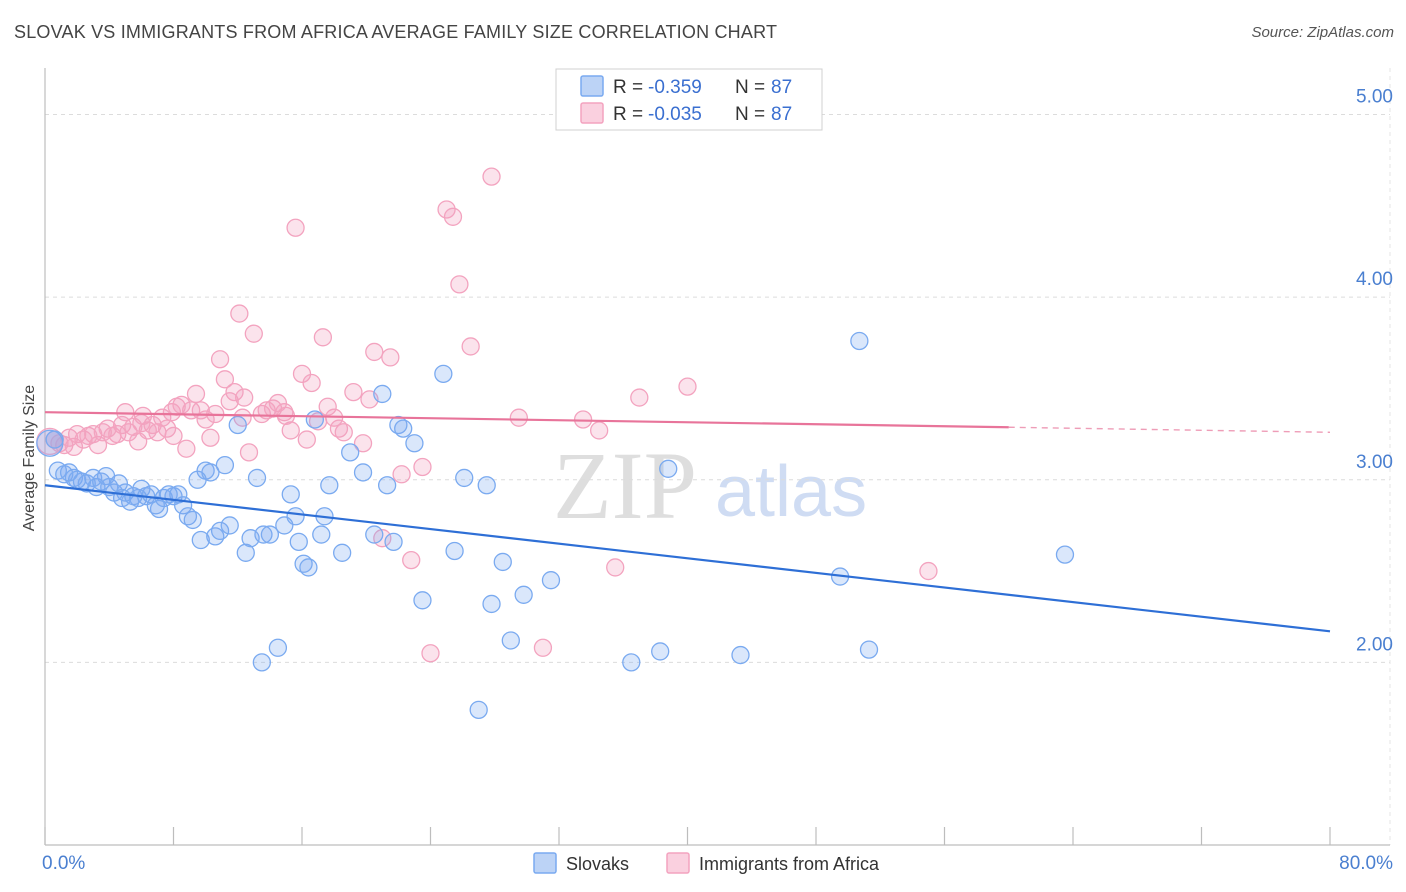 The image size is (1406, 892). I want to click on y-tick-label-0: 2.00, so click(1374, 644).